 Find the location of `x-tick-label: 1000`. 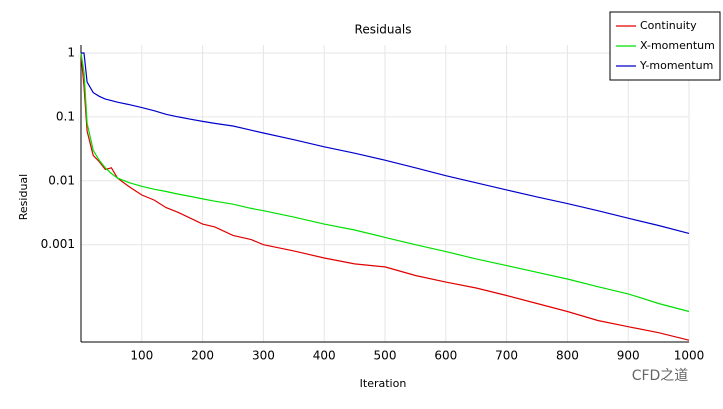

x-tick-label: 1000 is located at coordinates (689, 356).